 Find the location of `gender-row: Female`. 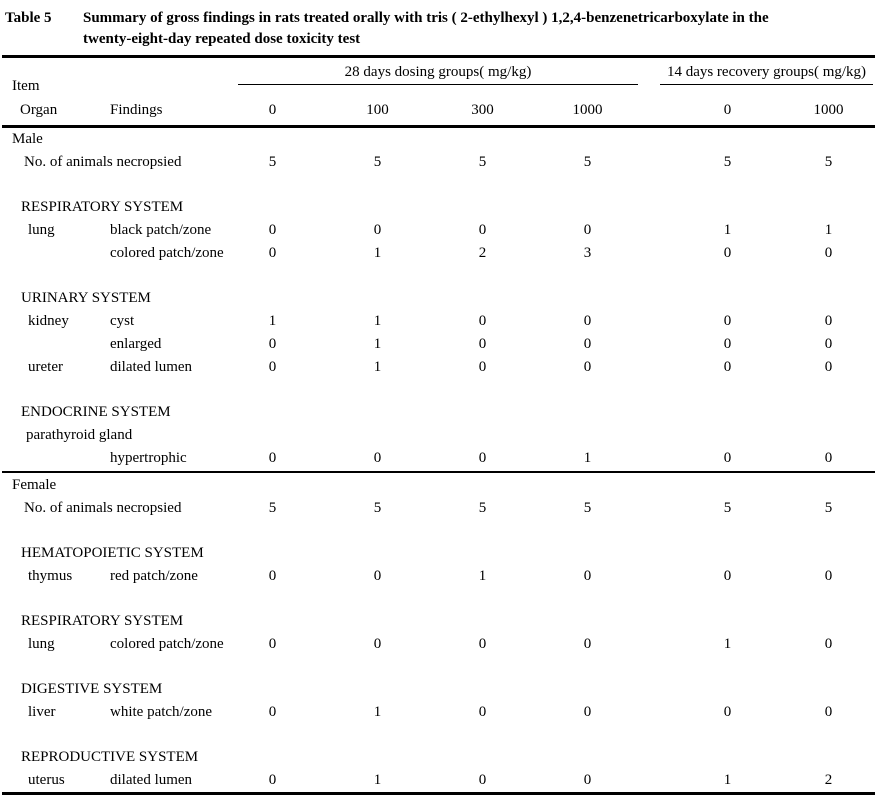

gender-row: Female is located at coordinates (438, 485).